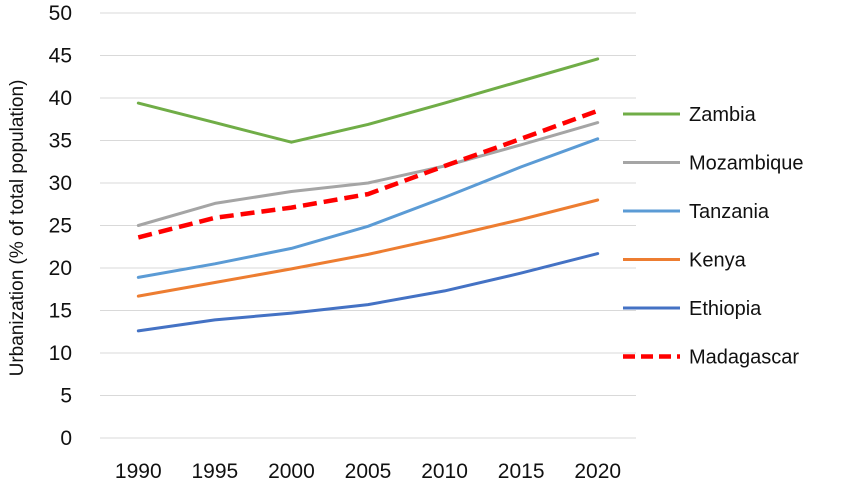 This screenshot has height=487, width=850. Describe the element at coordinates (60, 183) in the screenshot. I see `y-tick-label: 30` at that location.